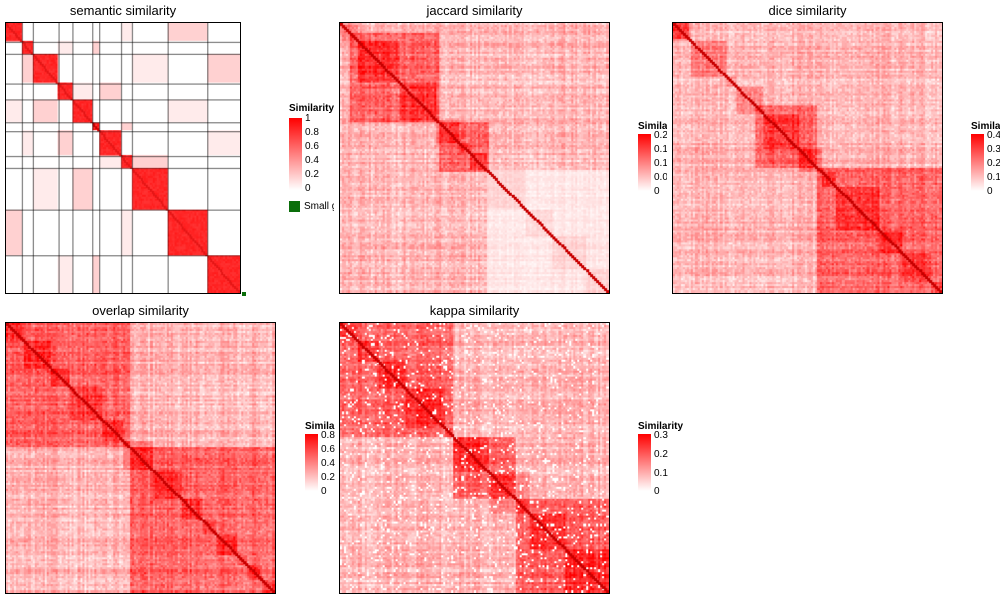 This screenshot has height=600, width=1000. What do you see at coordinates (668, 461) in the screenshot?
I see `color-legend: Similarity 0.3 0.2 0.1 0` at bounding box center [668, 461].